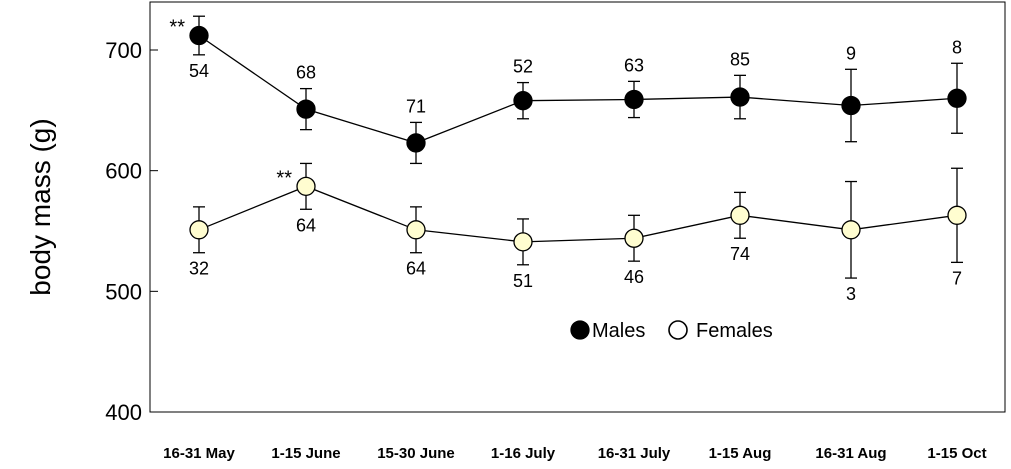 The height and width of the screenshot is (469, 1011). What do you see at coordinates (199, 269) in the screenshot?
I see `sample-size-label: 32` at bounding box center [199, 269].